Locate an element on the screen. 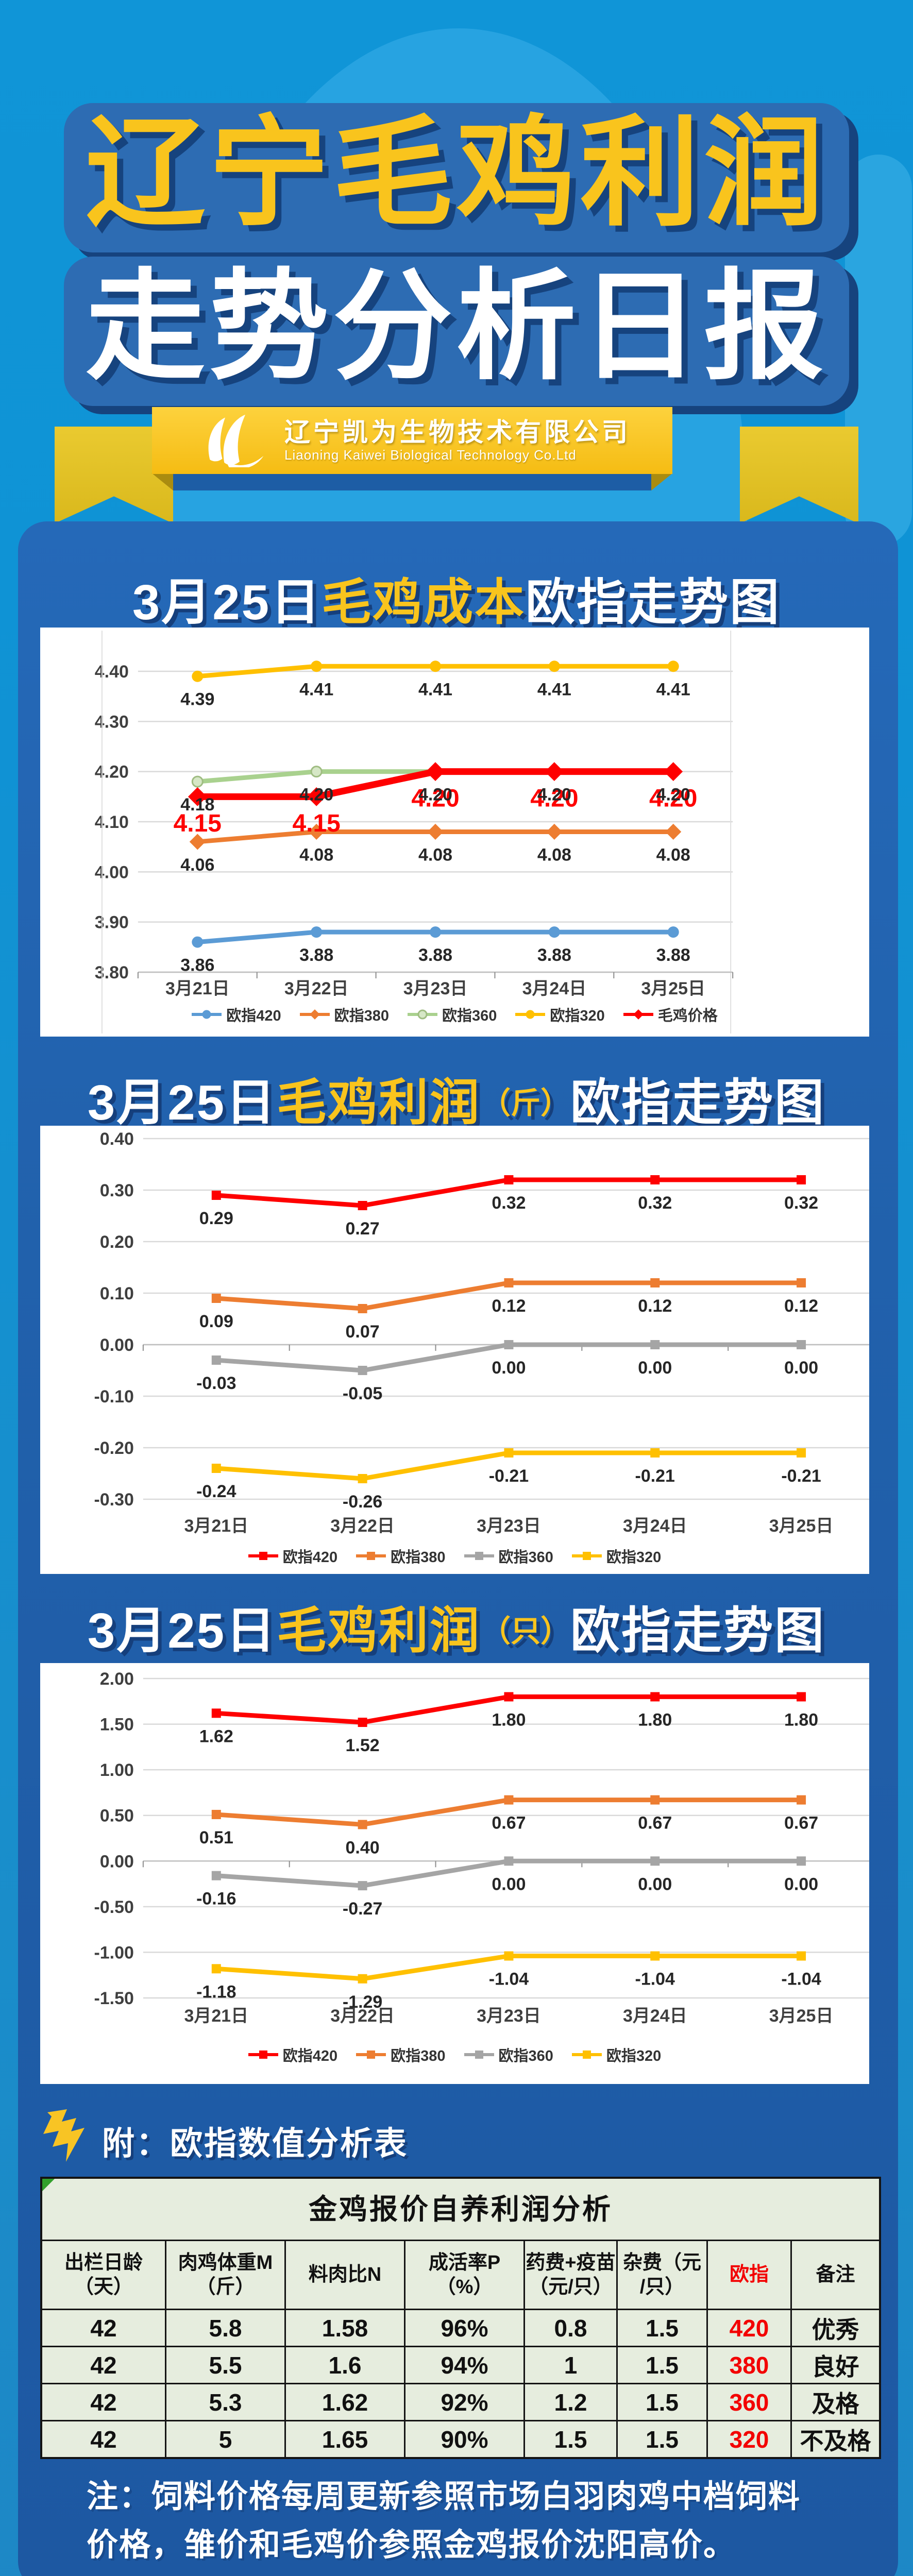 This screenshot has width=913, height=2576. table-header-cell: 成活率P （%） is located at coordinates (464, 2274).